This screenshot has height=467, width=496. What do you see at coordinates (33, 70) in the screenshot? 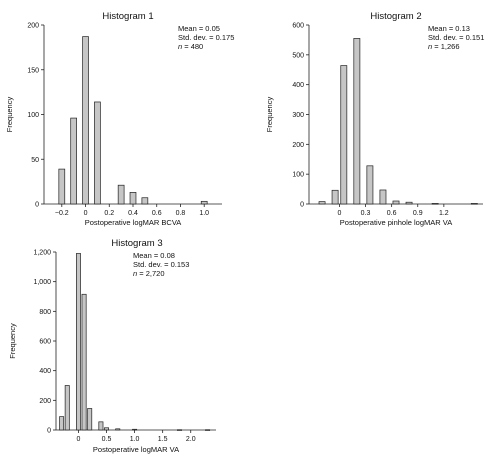
I see `y-tick-label: 150` at bounding box center [33, 70].